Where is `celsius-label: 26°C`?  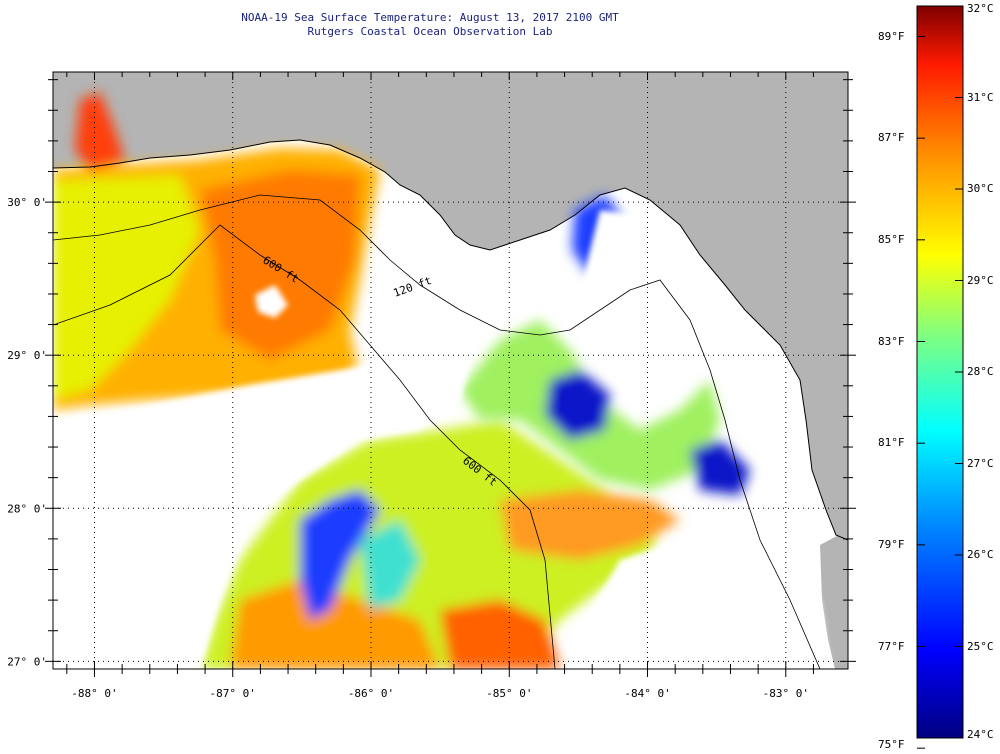
celsius-label: 26°C is located at coordinates (980, 554).